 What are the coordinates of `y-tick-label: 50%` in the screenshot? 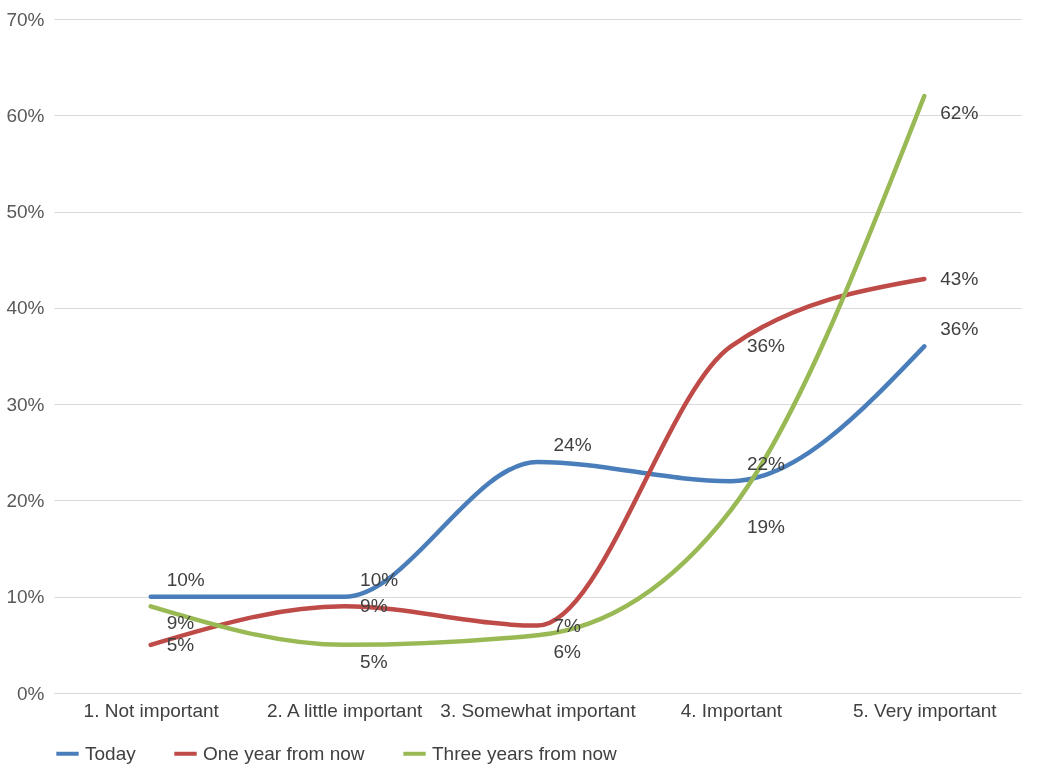 It's located at (25, 212).